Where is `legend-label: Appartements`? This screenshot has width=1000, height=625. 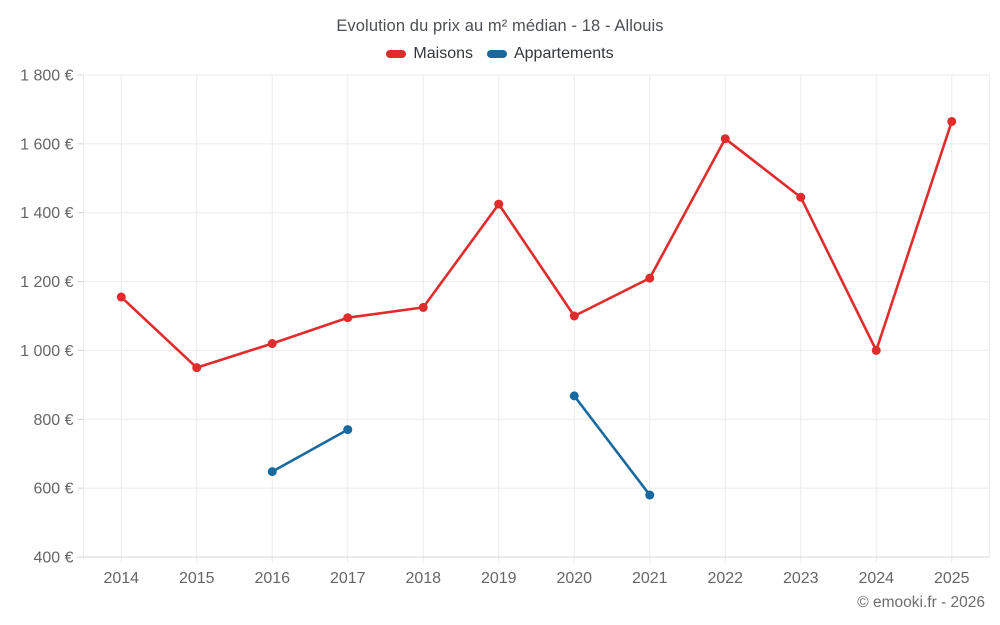
legend-label: Appartements is located at coordinates (563, 53).